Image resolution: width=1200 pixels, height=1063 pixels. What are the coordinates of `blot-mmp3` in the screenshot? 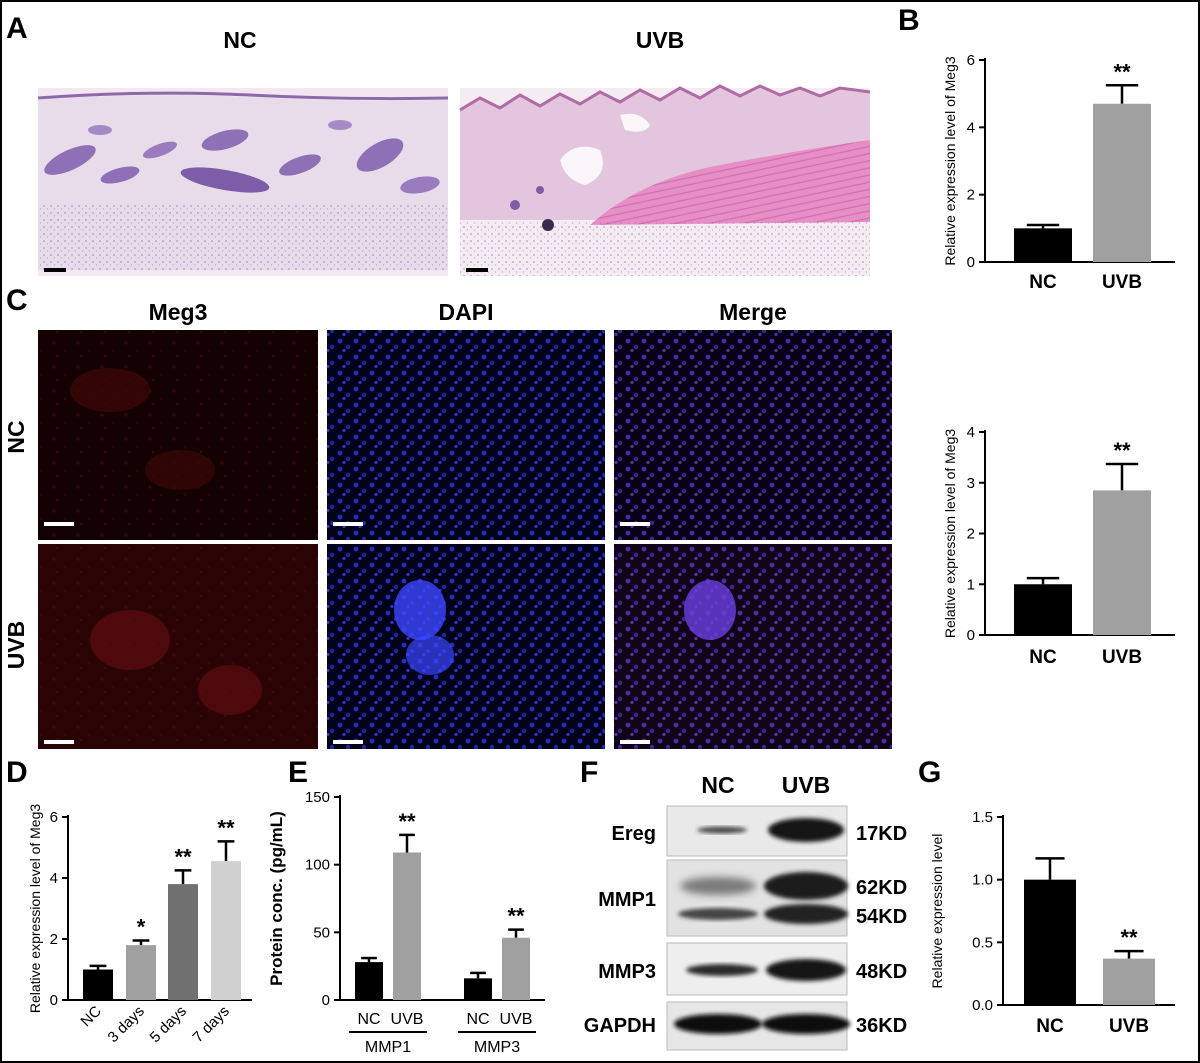 It's located at (757, 969).